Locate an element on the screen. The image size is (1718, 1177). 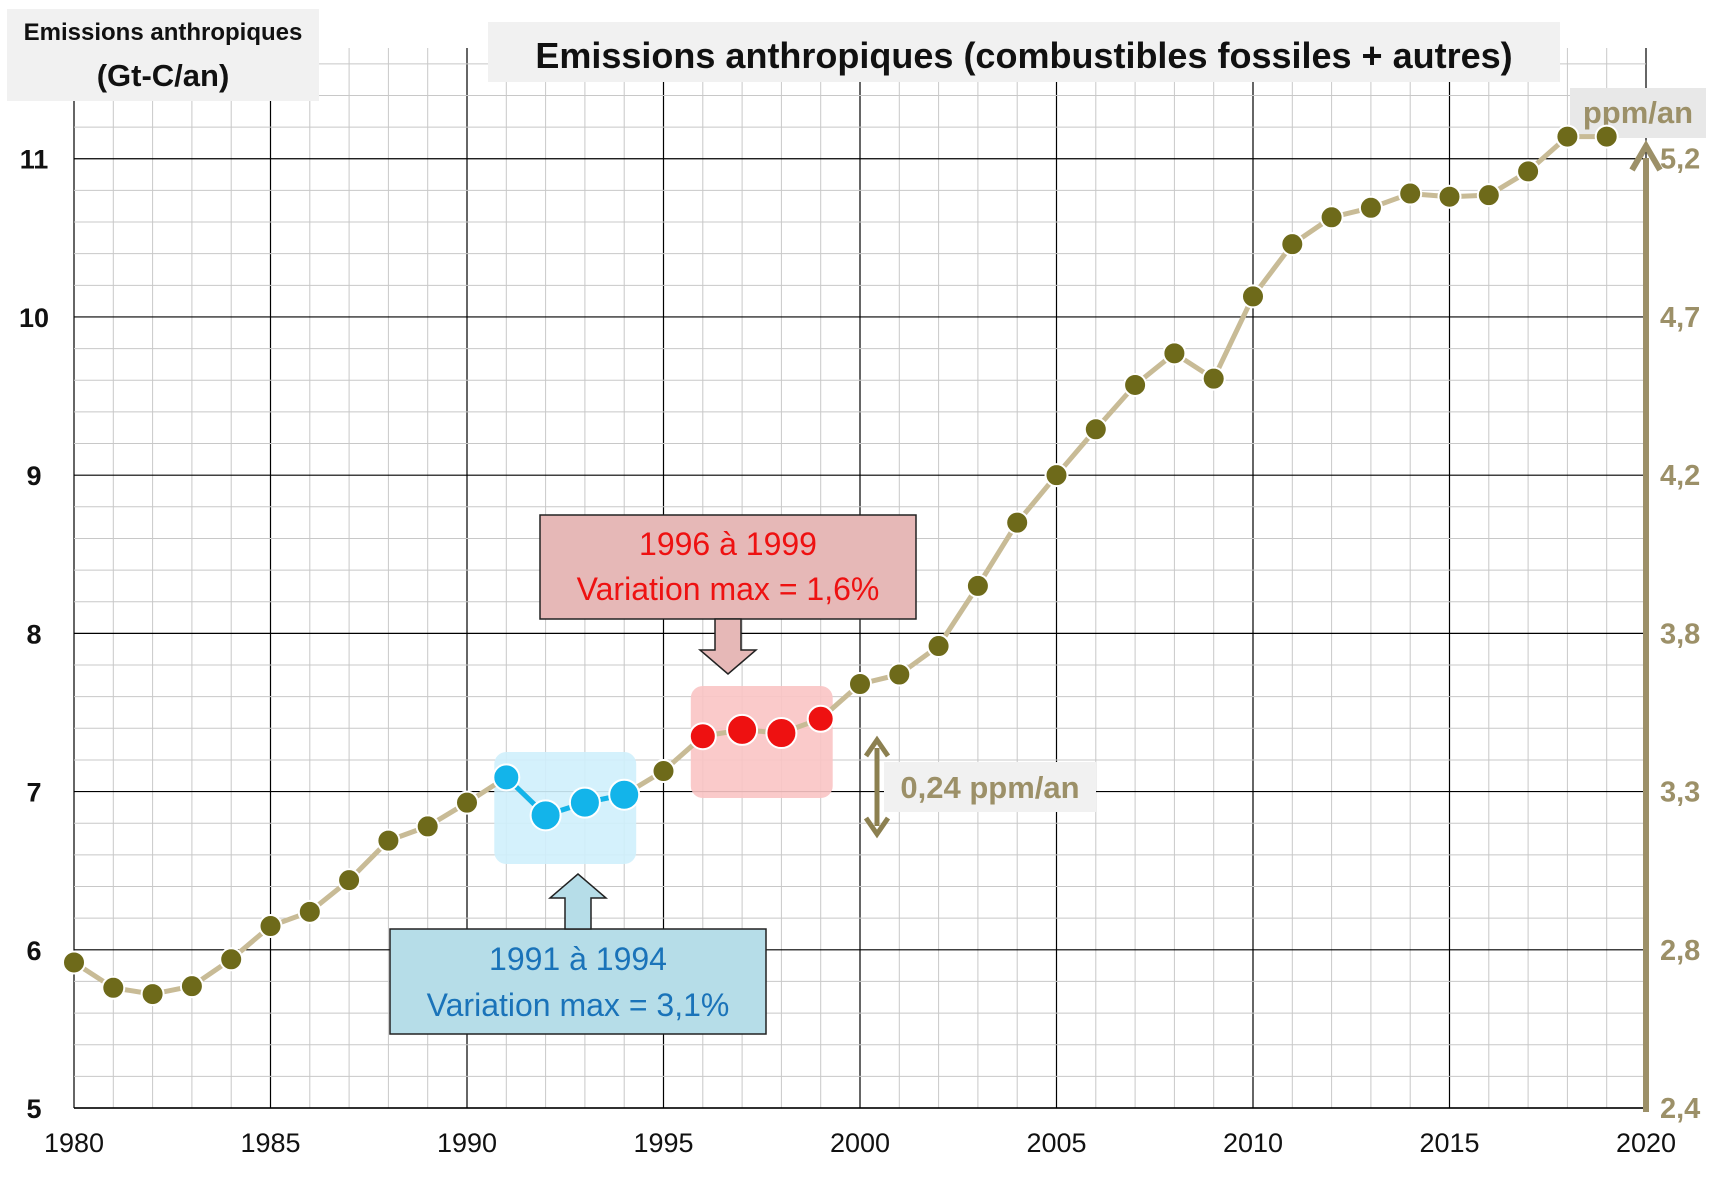
y-tick-label: 5 is located at coordinates (33, 1109).